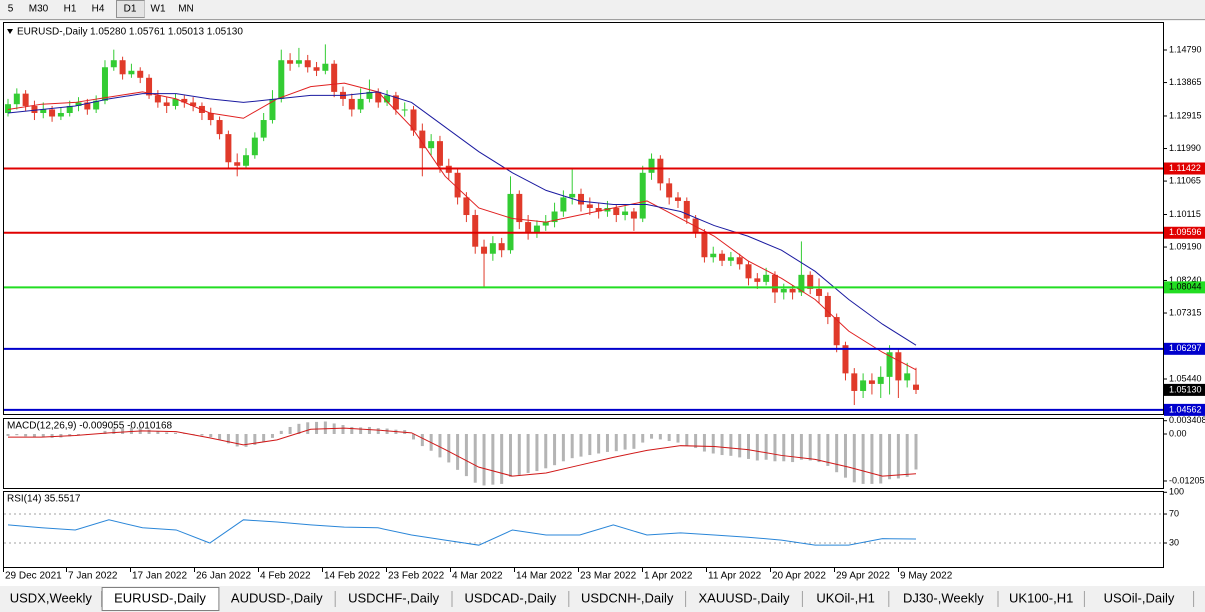 This screenshot has width=1205, height=612. What do you see at coordinates (1185, 280) in the screenshot?
I see `y-tick-label: 1.08240` at bounding box center [1185, 280].